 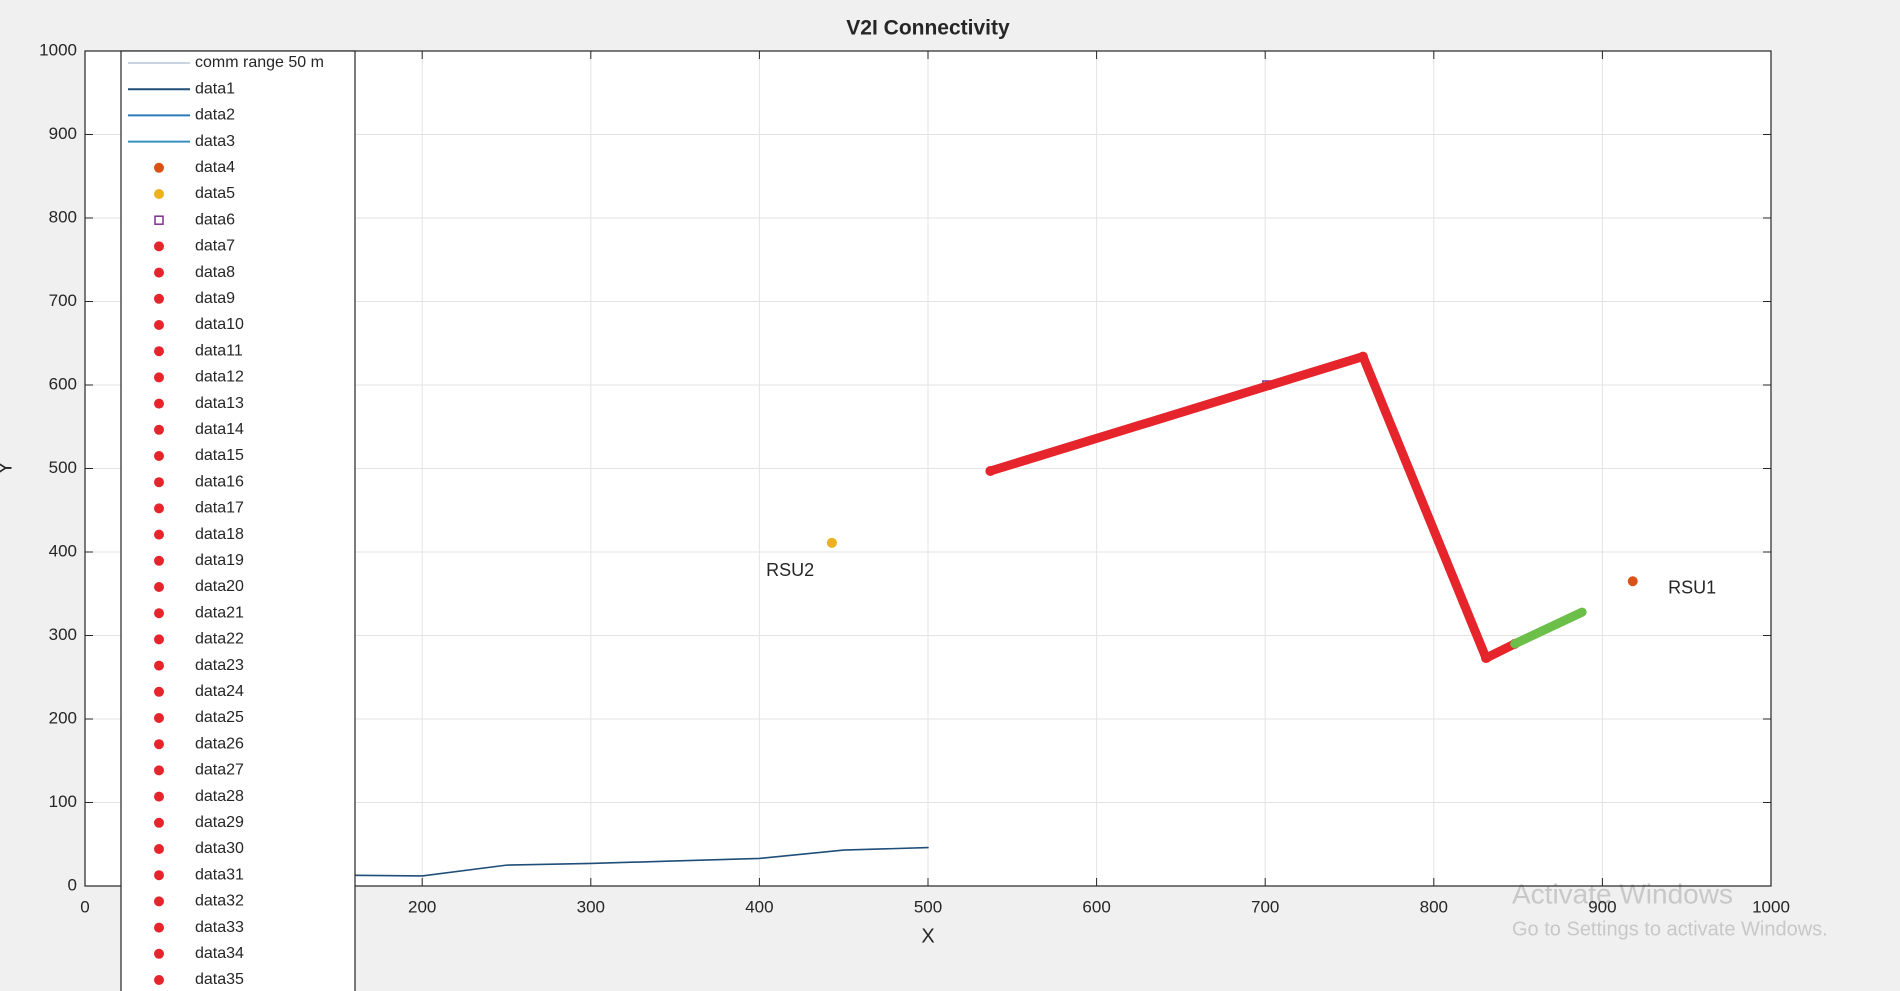 What do you see at coordinates (63, 717) in the screenshot?
I see `y-tick-label: 200` at bounding box center [63, 717].